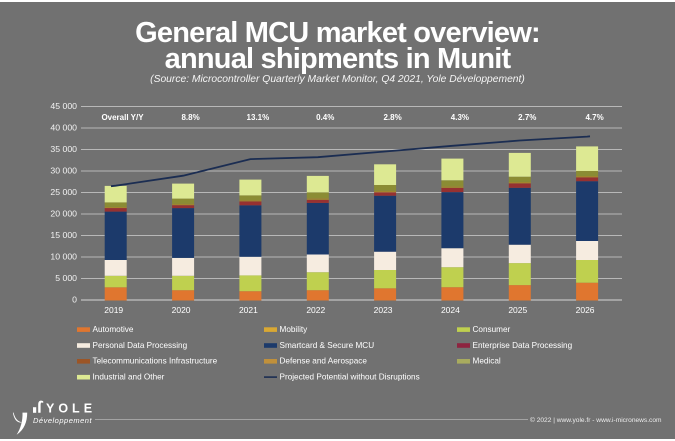  I want to click on svg-text: Defense and Aerospace, so click(324, 361).